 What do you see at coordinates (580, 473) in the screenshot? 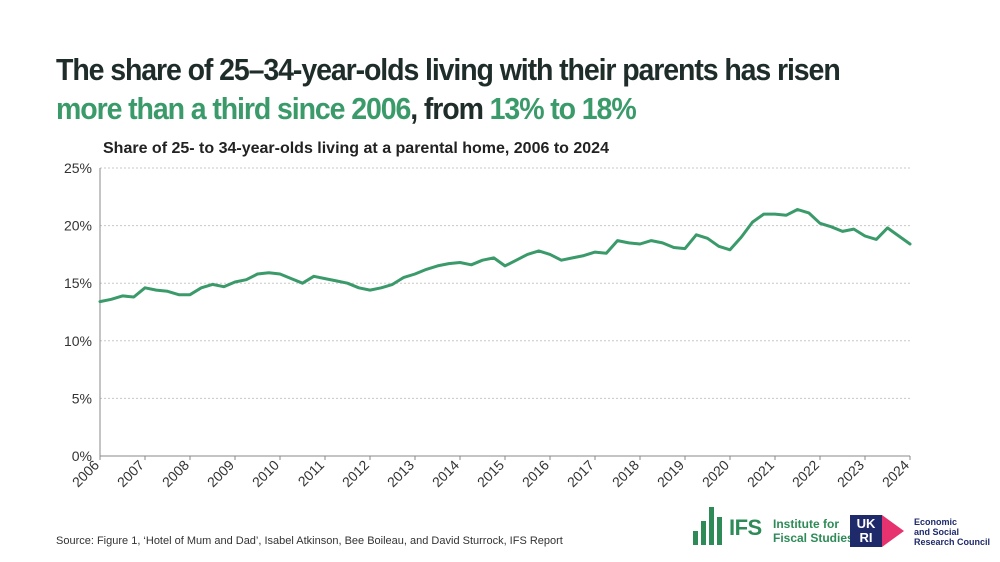
I see `x-tick-label: 2017` at bounding box center [580, 473].